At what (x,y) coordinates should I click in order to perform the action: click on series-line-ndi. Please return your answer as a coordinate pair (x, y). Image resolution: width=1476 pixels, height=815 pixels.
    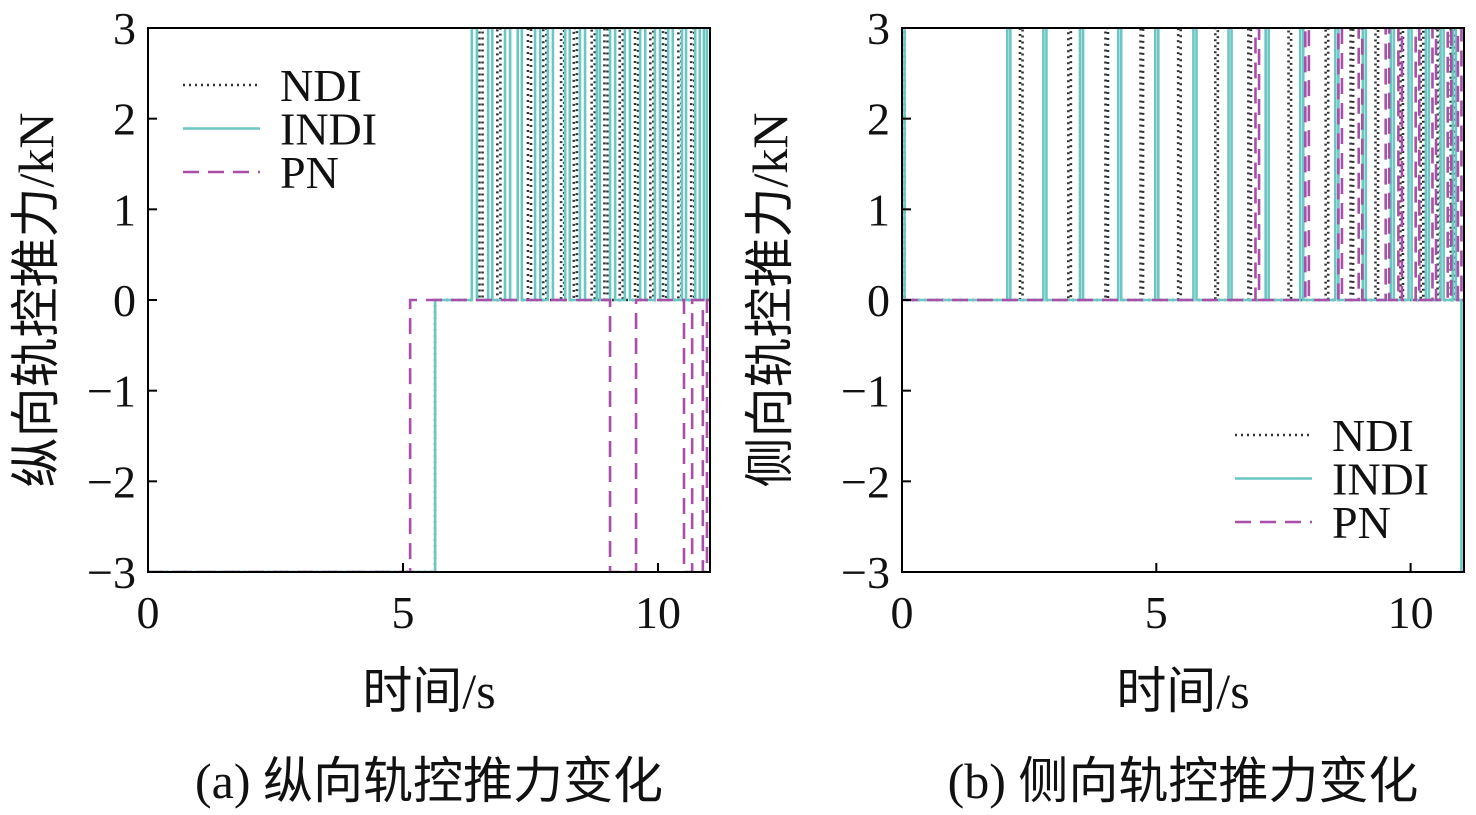
    Looking at the image, I should click on (1183, 165).